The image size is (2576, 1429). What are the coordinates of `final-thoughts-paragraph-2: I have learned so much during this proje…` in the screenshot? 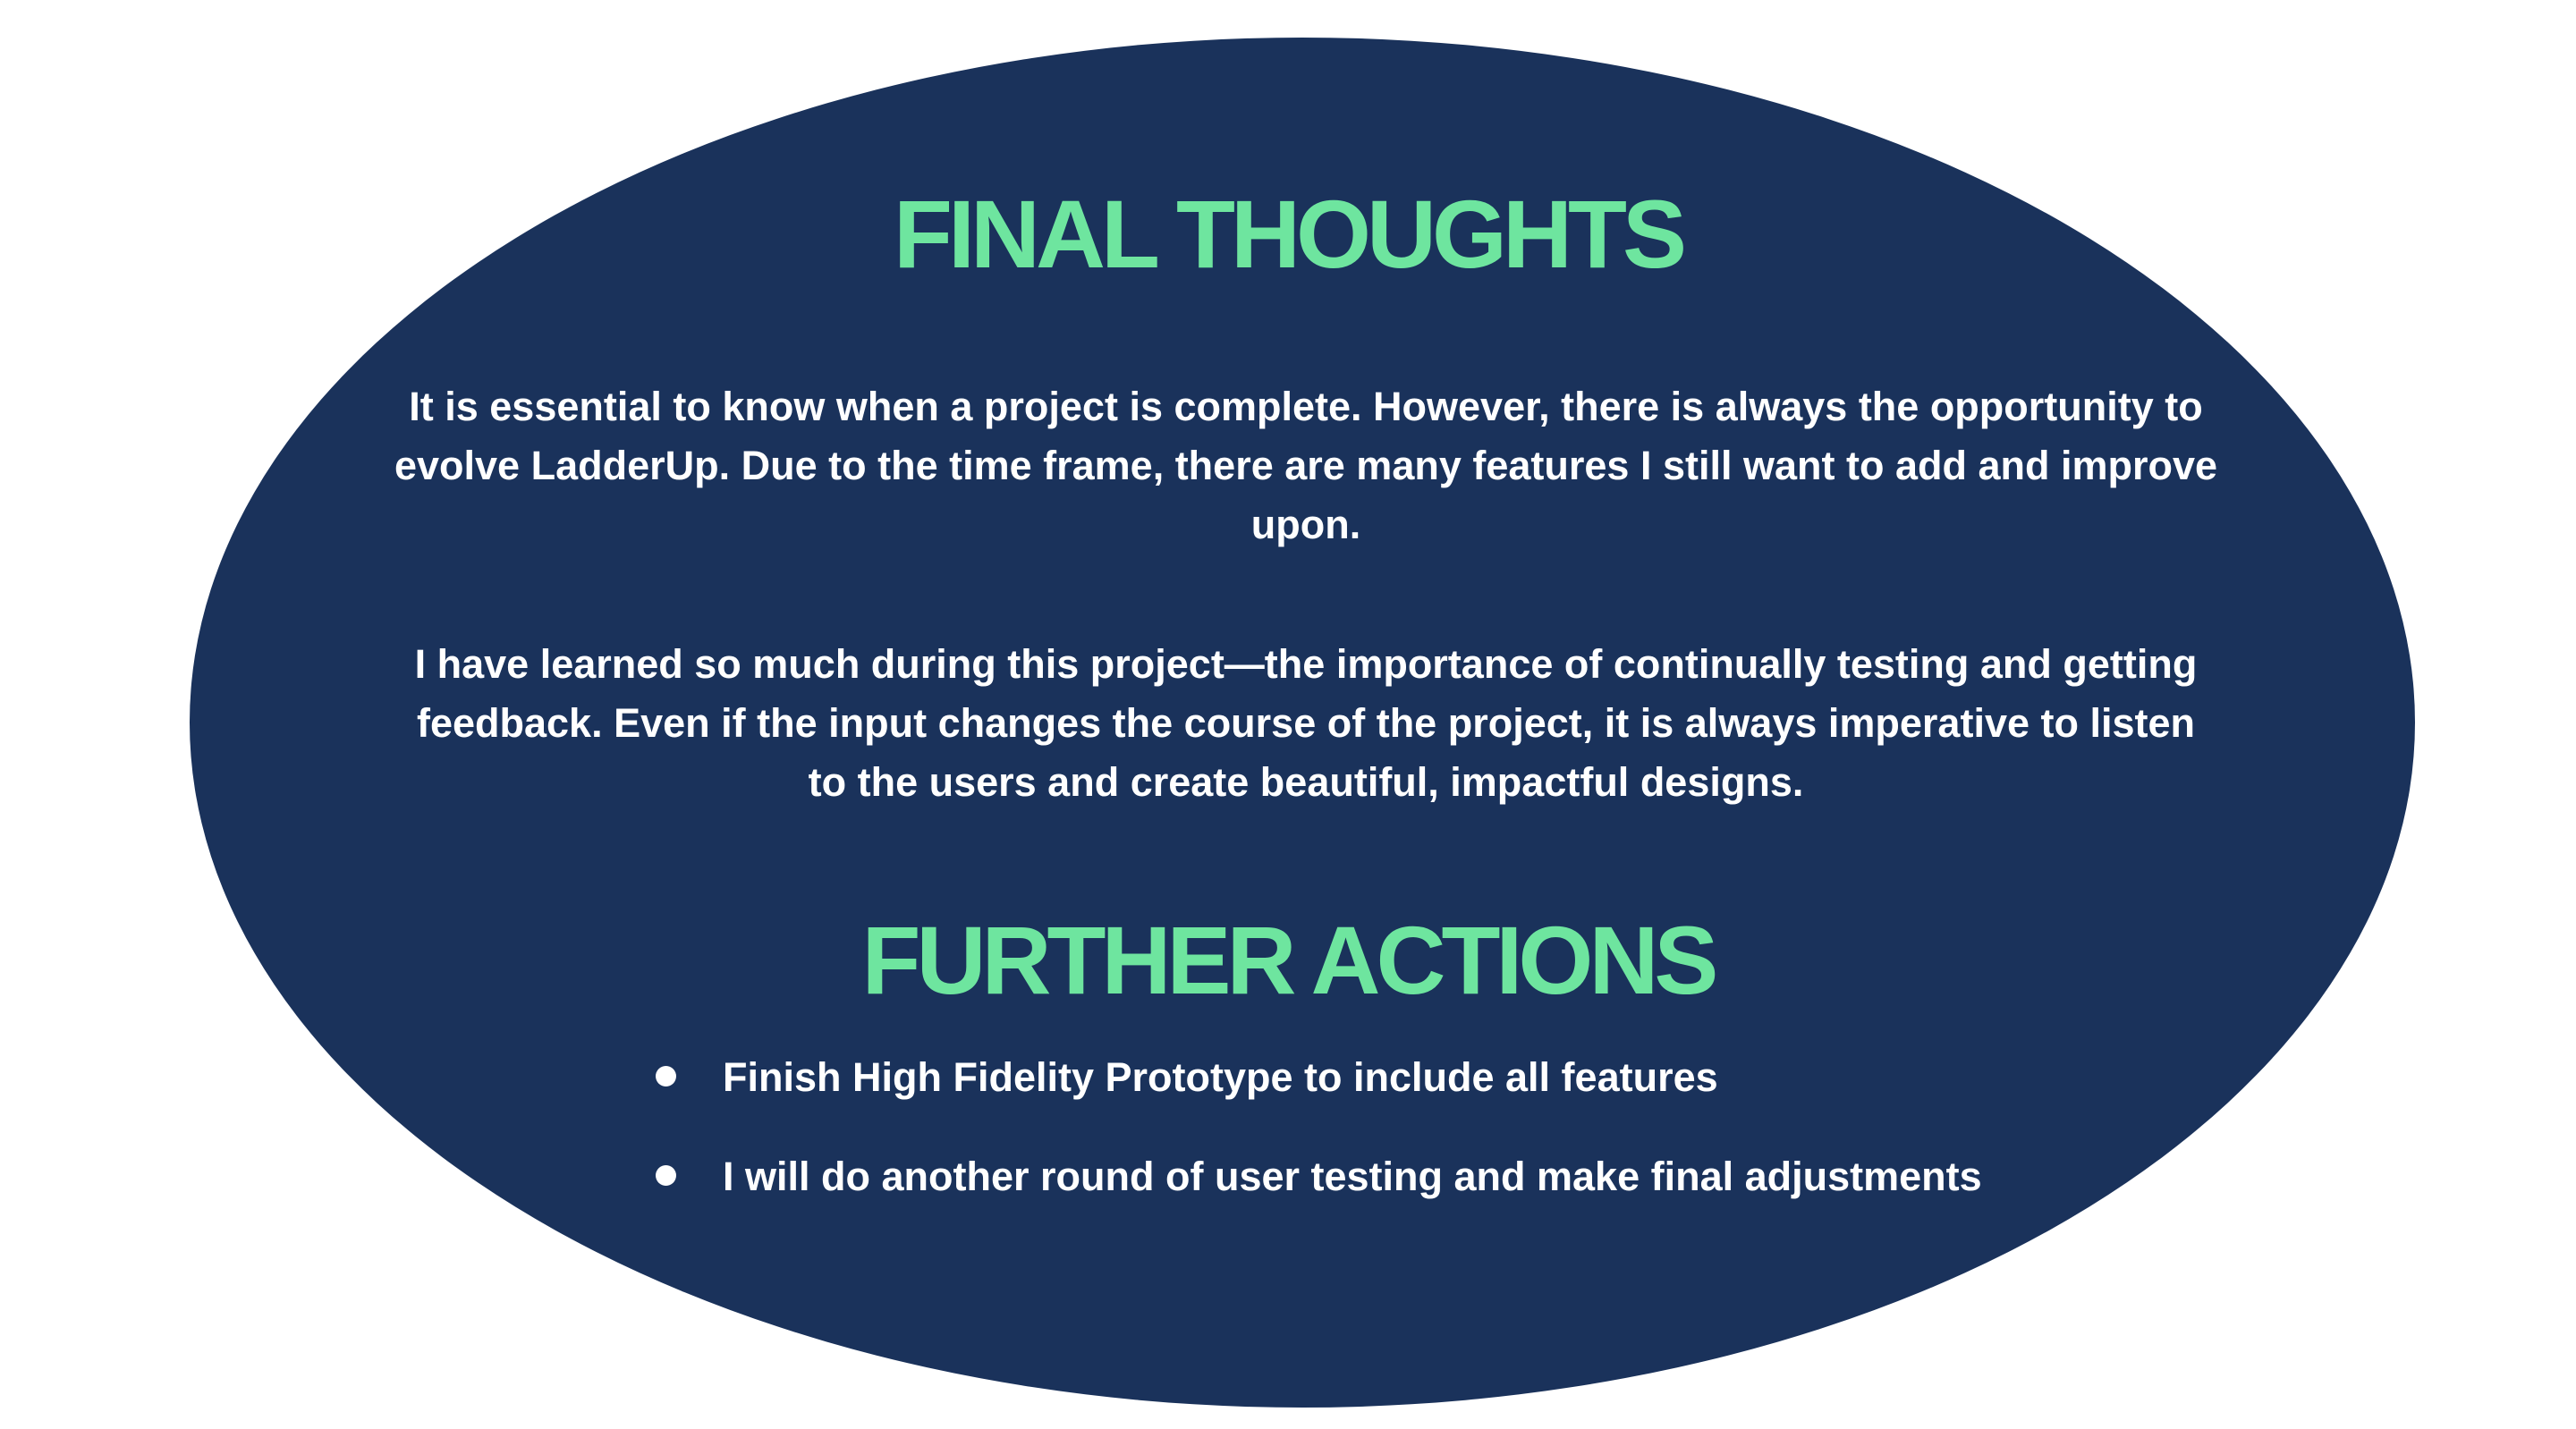 It's located at (1306, 723).